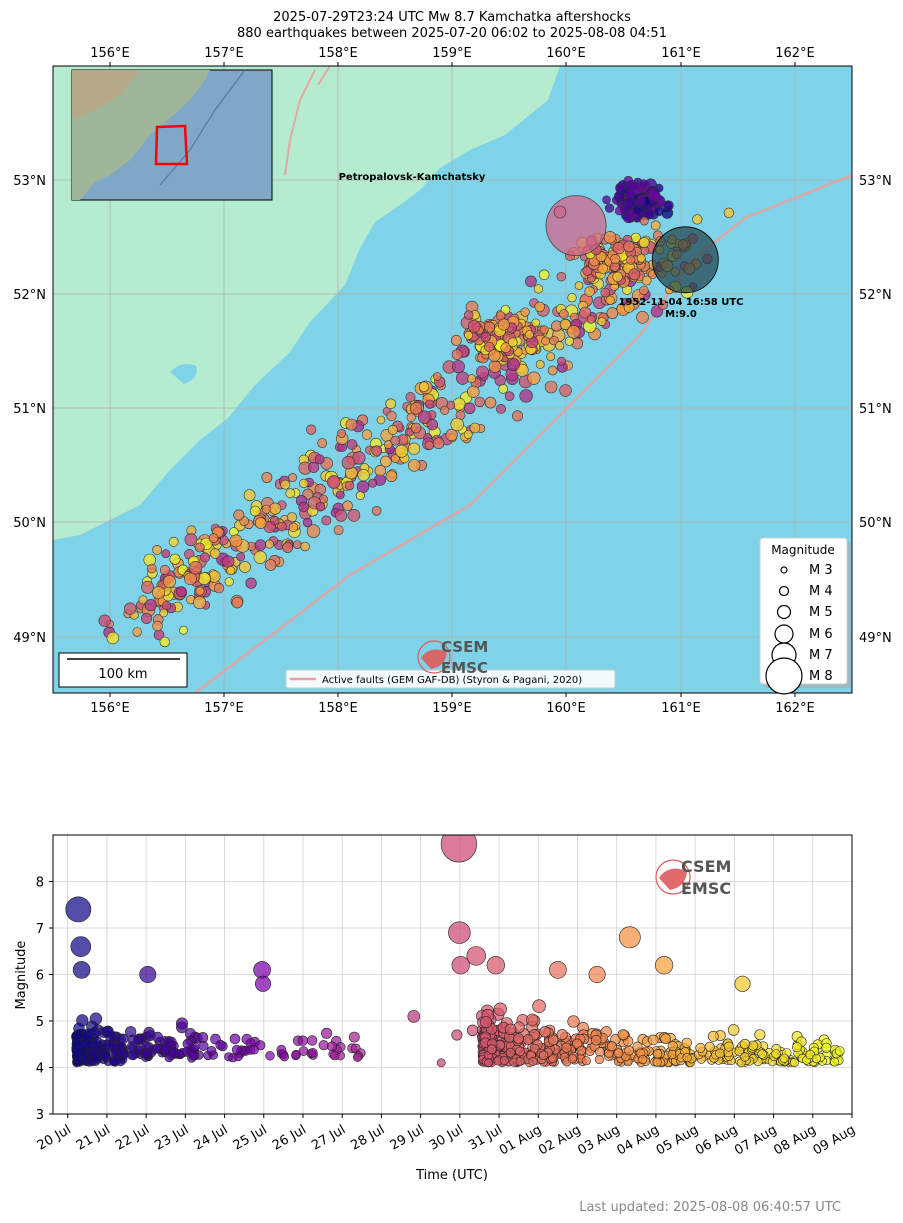 The width and height of the screenshot is (903, 1223). What do you see at coordinates (875, 638) in the screenshot?
I see `map-lat-tick-right: 49°N` at bounding box center [875, 638].